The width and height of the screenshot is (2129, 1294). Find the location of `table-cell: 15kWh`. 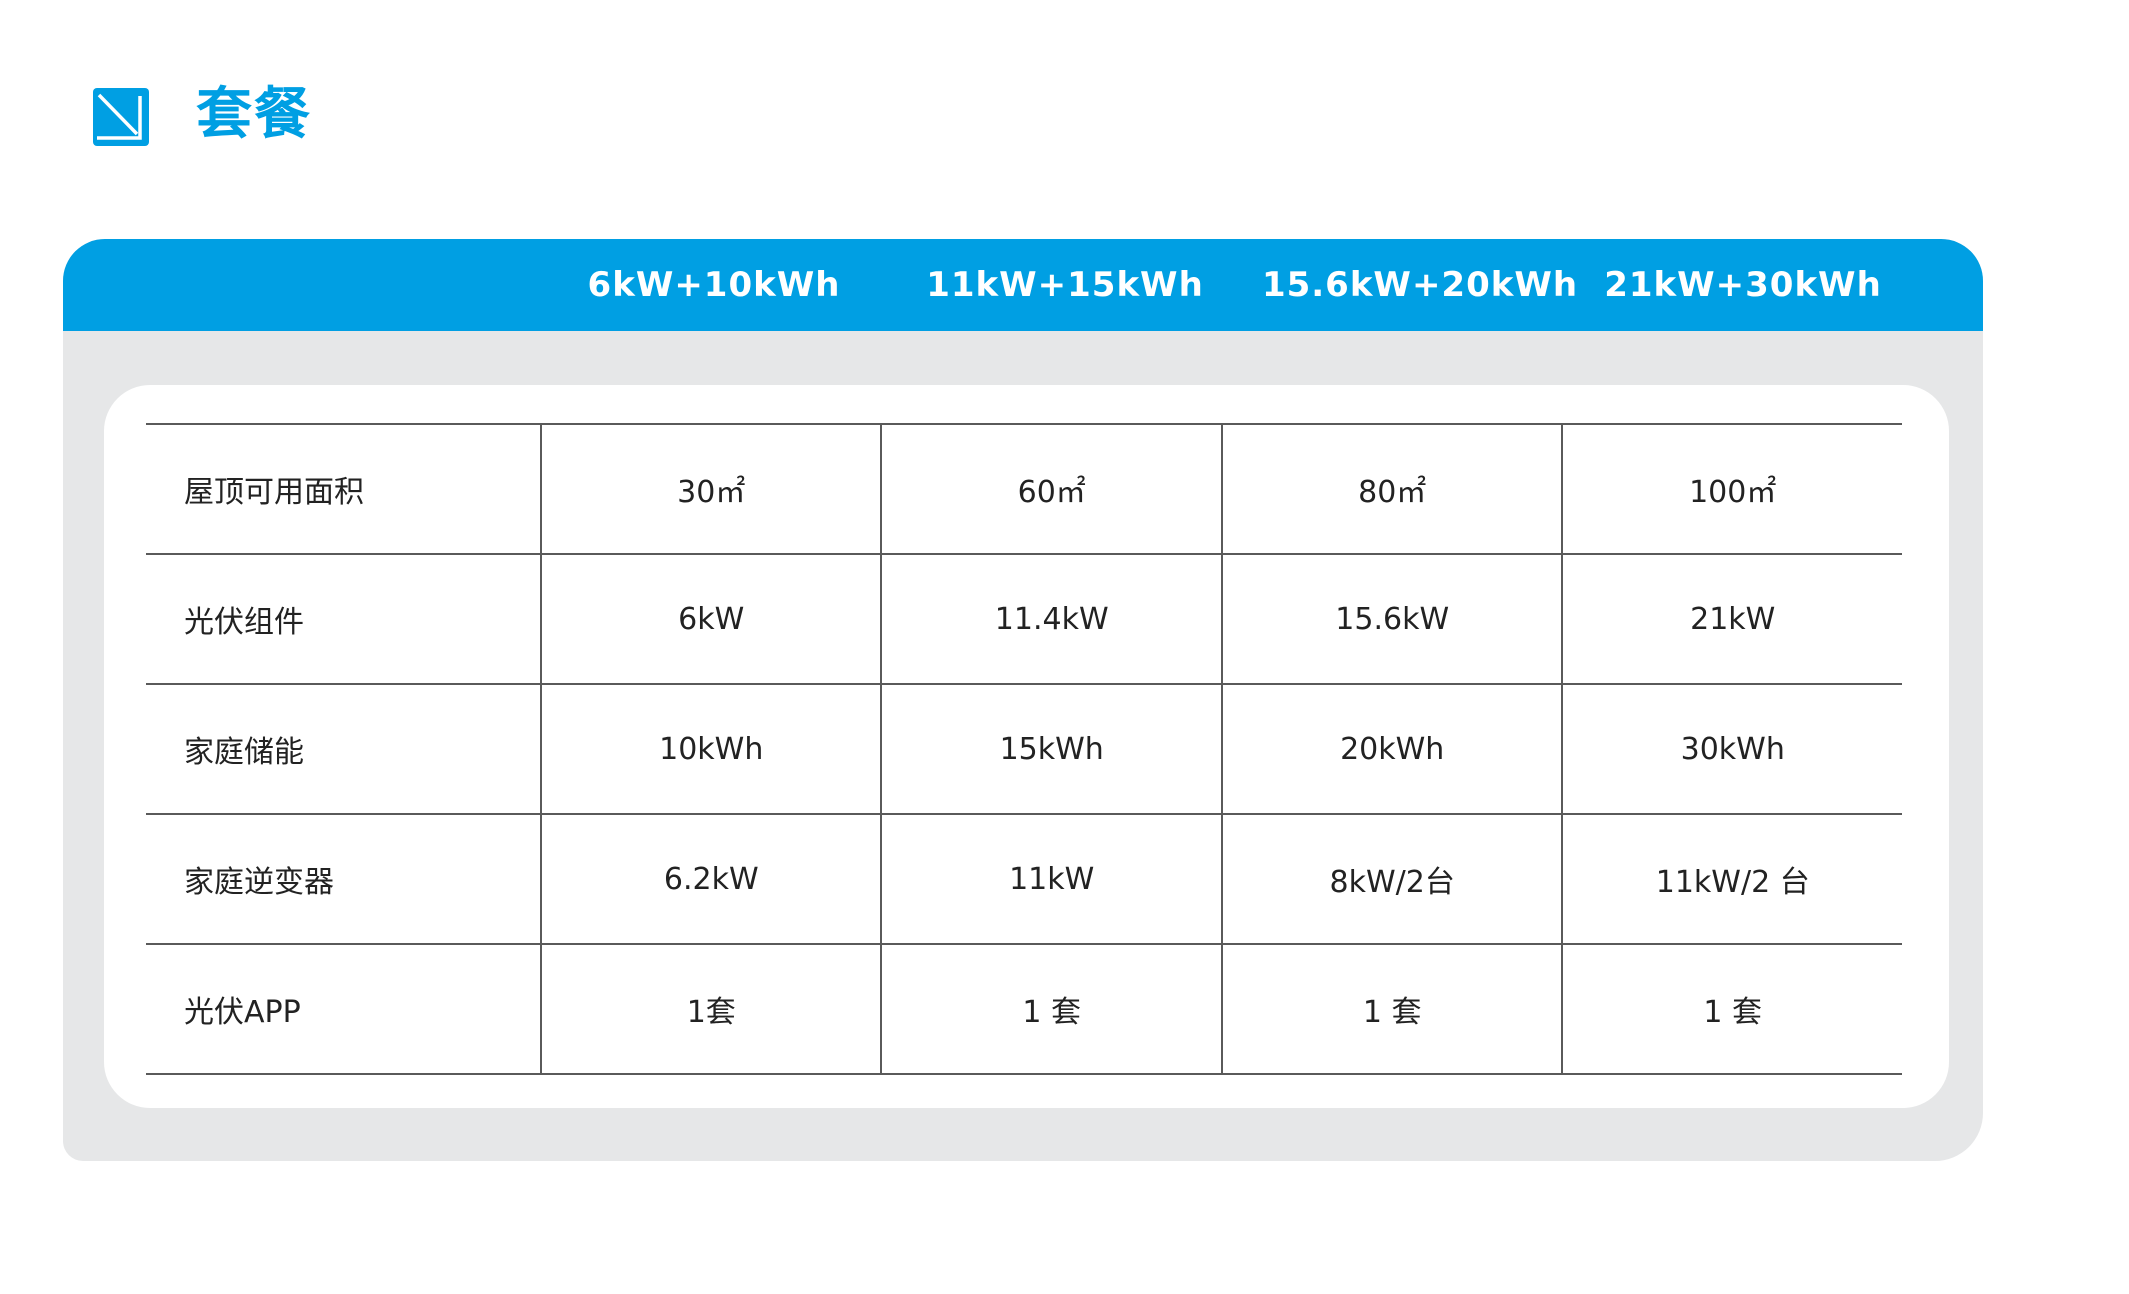

table-cell: 15kWh is located at coordinates (1051, 749).